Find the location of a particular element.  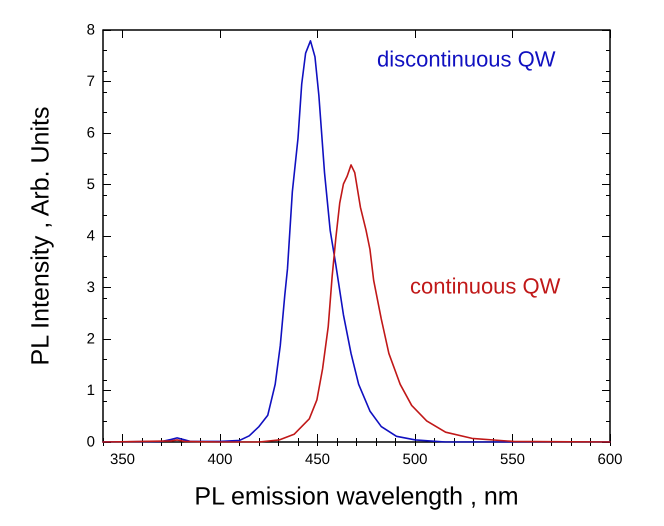

y-tick-label: 3 is located at coordinates (90, 287).